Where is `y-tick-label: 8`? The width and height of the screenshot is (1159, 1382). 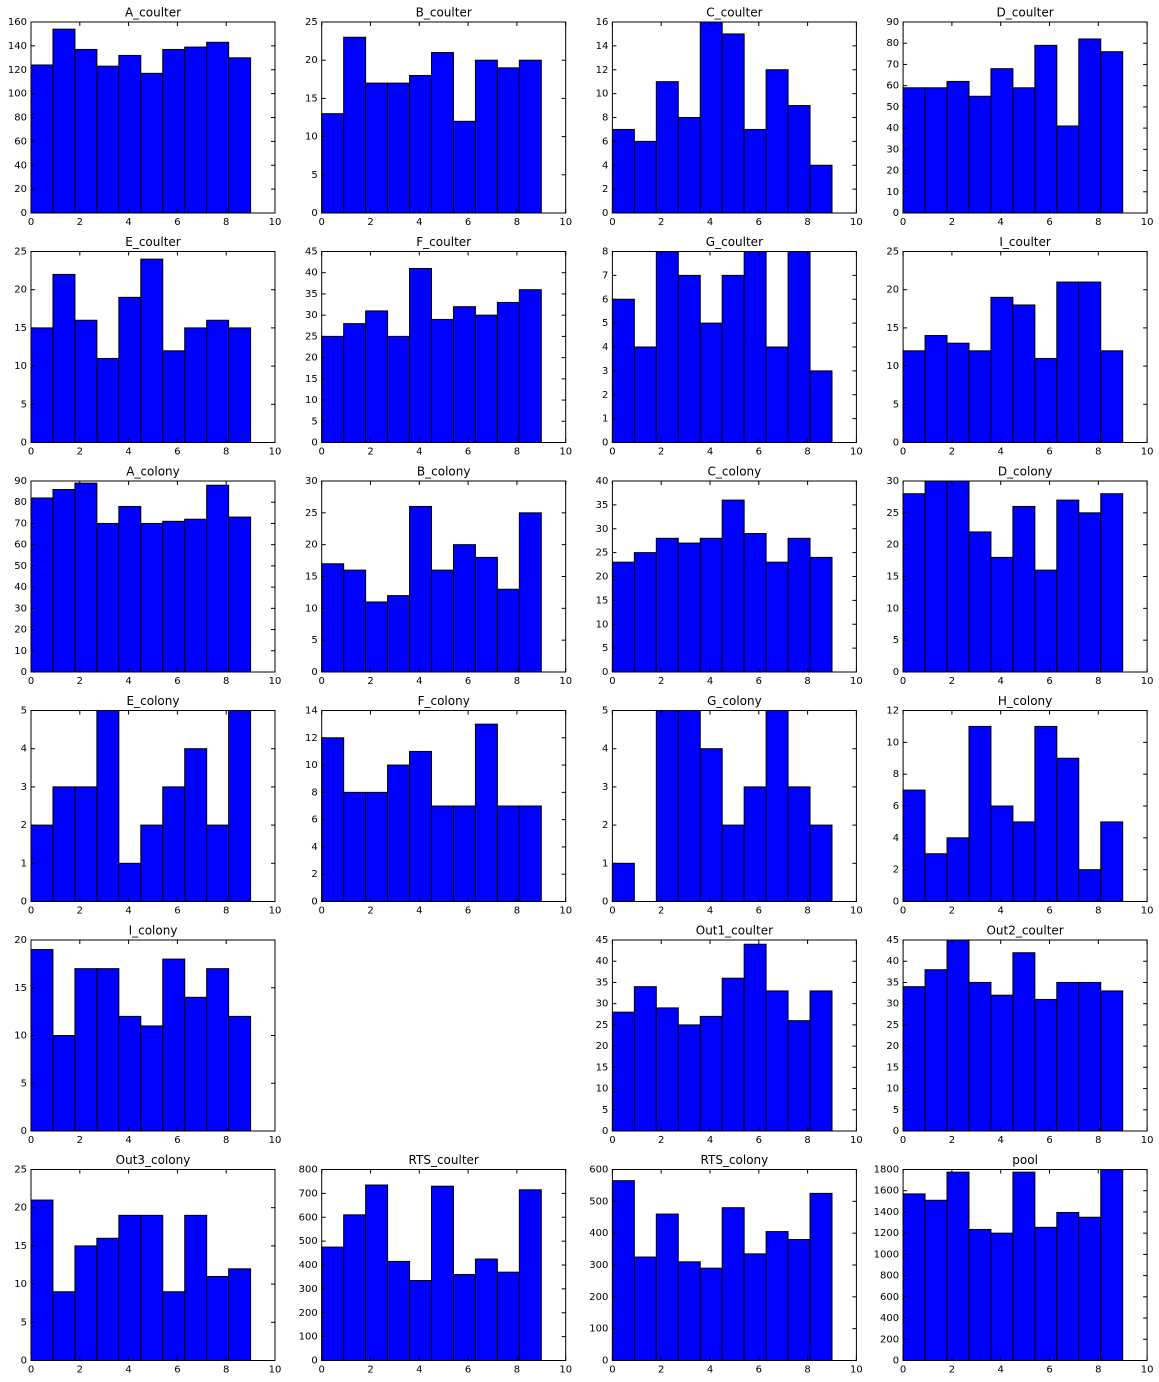
y-tick-label: 8 is located at coordinates (896, 774).